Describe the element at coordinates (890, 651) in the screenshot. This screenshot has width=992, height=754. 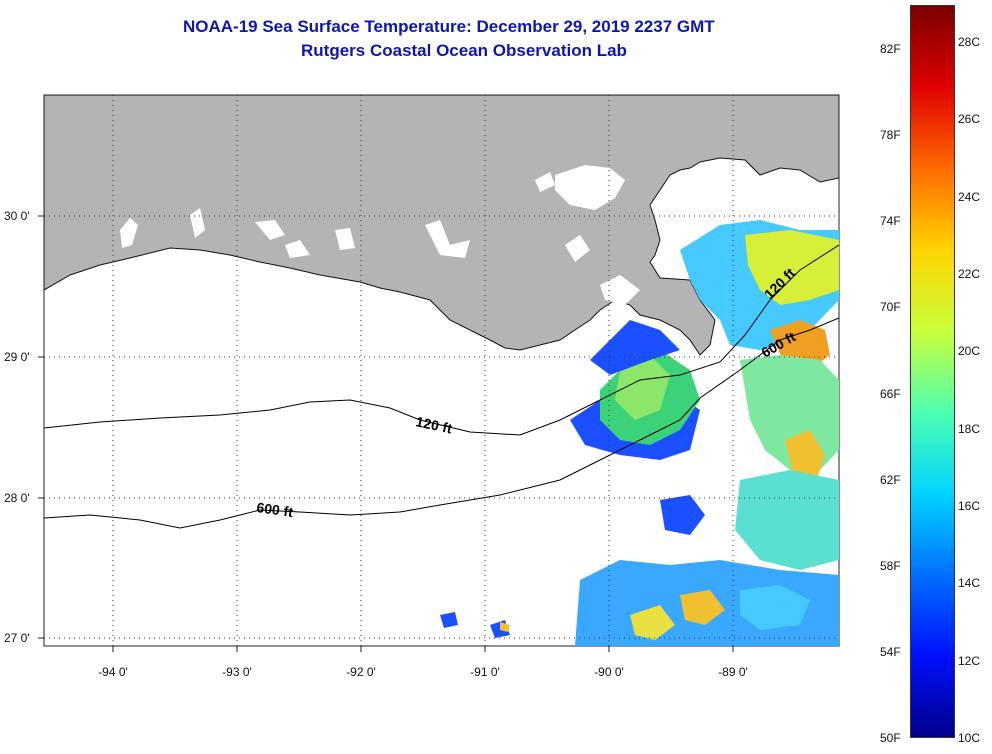
I see `colorbar-f-label: 54F` at that location.